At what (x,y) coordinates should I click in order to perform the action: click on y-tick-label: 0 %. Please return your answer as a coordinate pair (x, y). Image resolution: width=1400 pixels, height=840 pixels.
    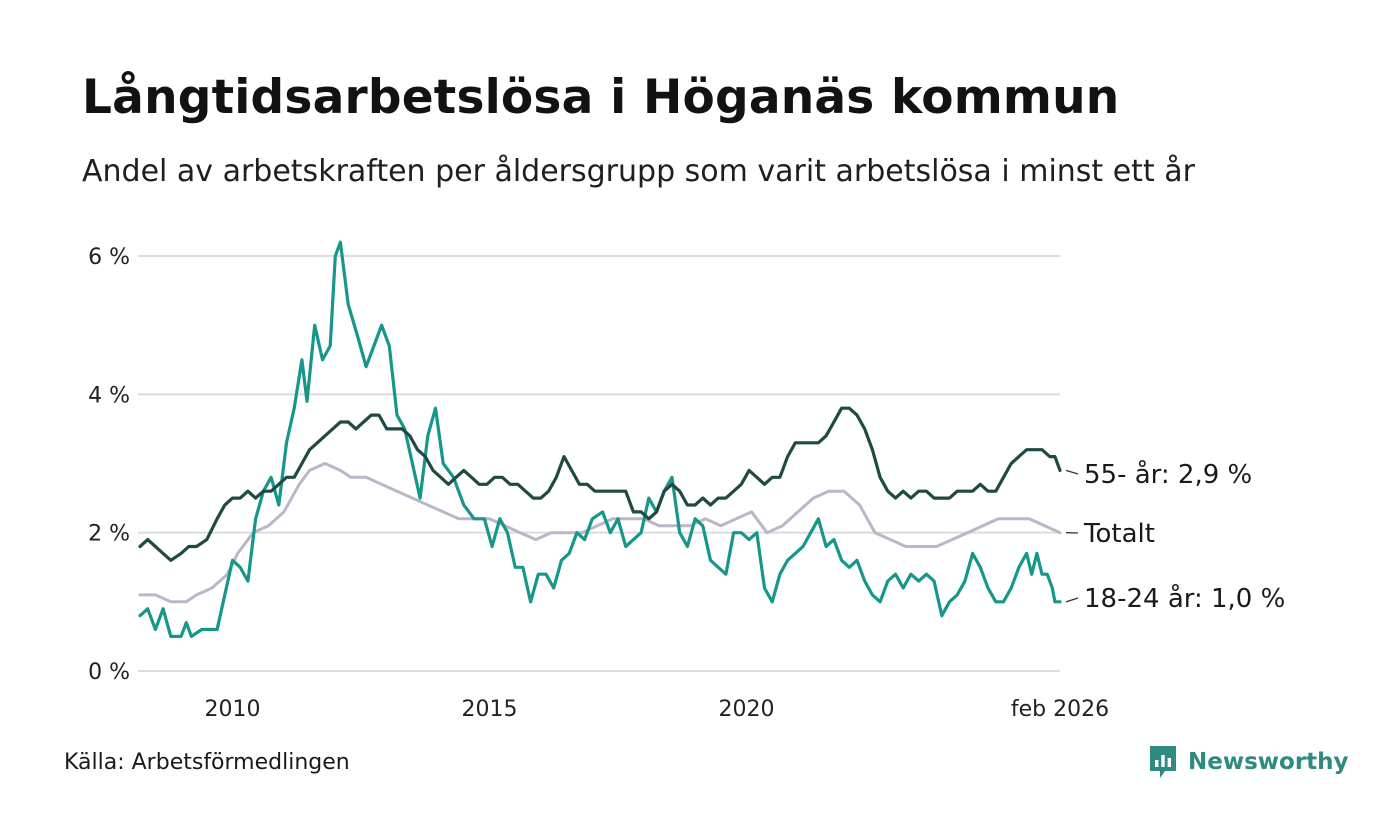
    Looking at the image, I should click on (109, 672).